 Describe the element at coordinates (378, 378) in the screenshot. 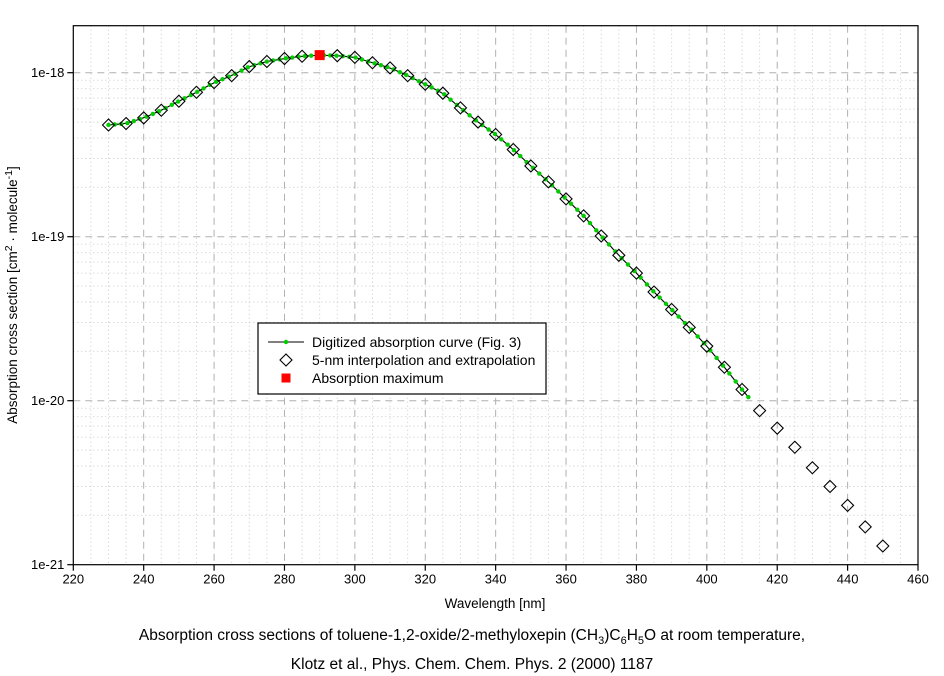

I see `legend-label: Absorption maximum` at that location.